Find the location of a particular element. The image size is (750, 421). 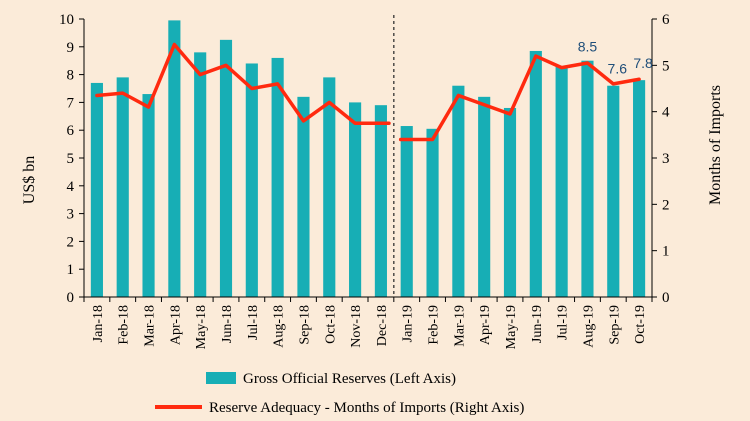

left-axis-title: US$ bn is located at coordinates (29, 180).